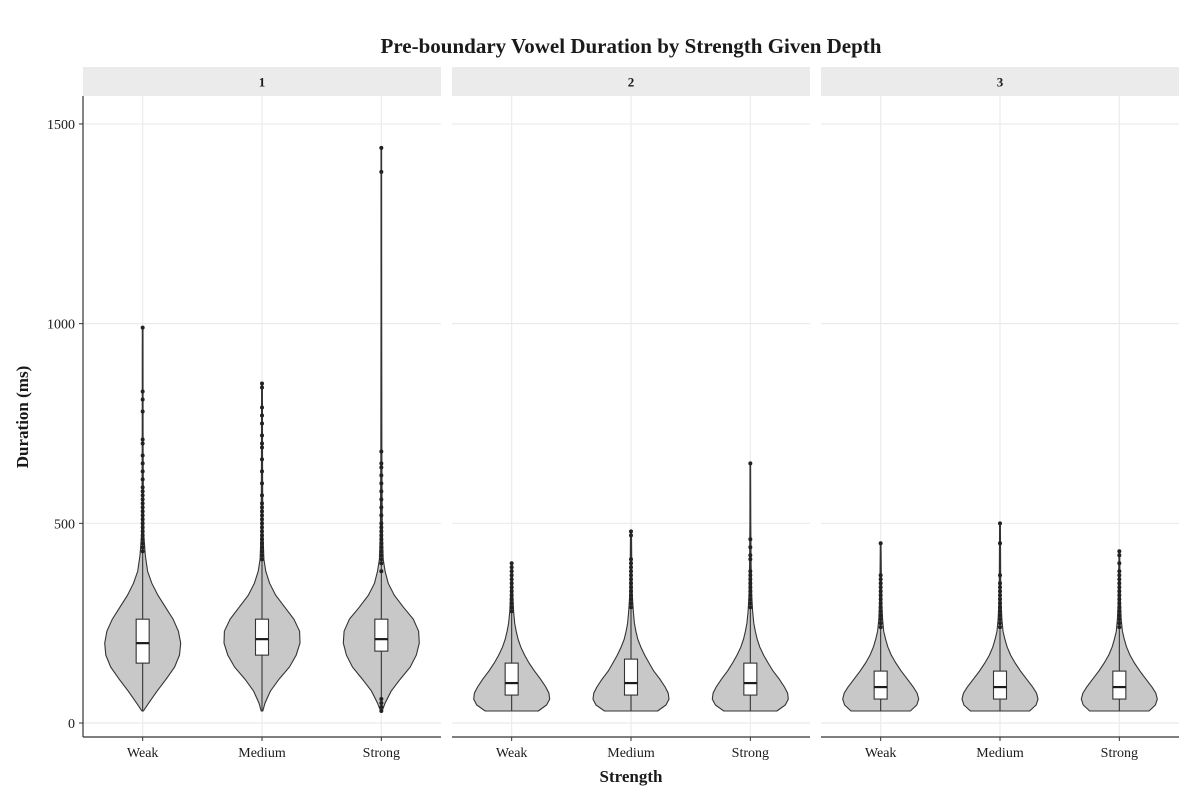  What do you see at coordinates (61, 325) in the screenshot?
I see `y-tick-label: 1000` at bounding box center [61, 325].